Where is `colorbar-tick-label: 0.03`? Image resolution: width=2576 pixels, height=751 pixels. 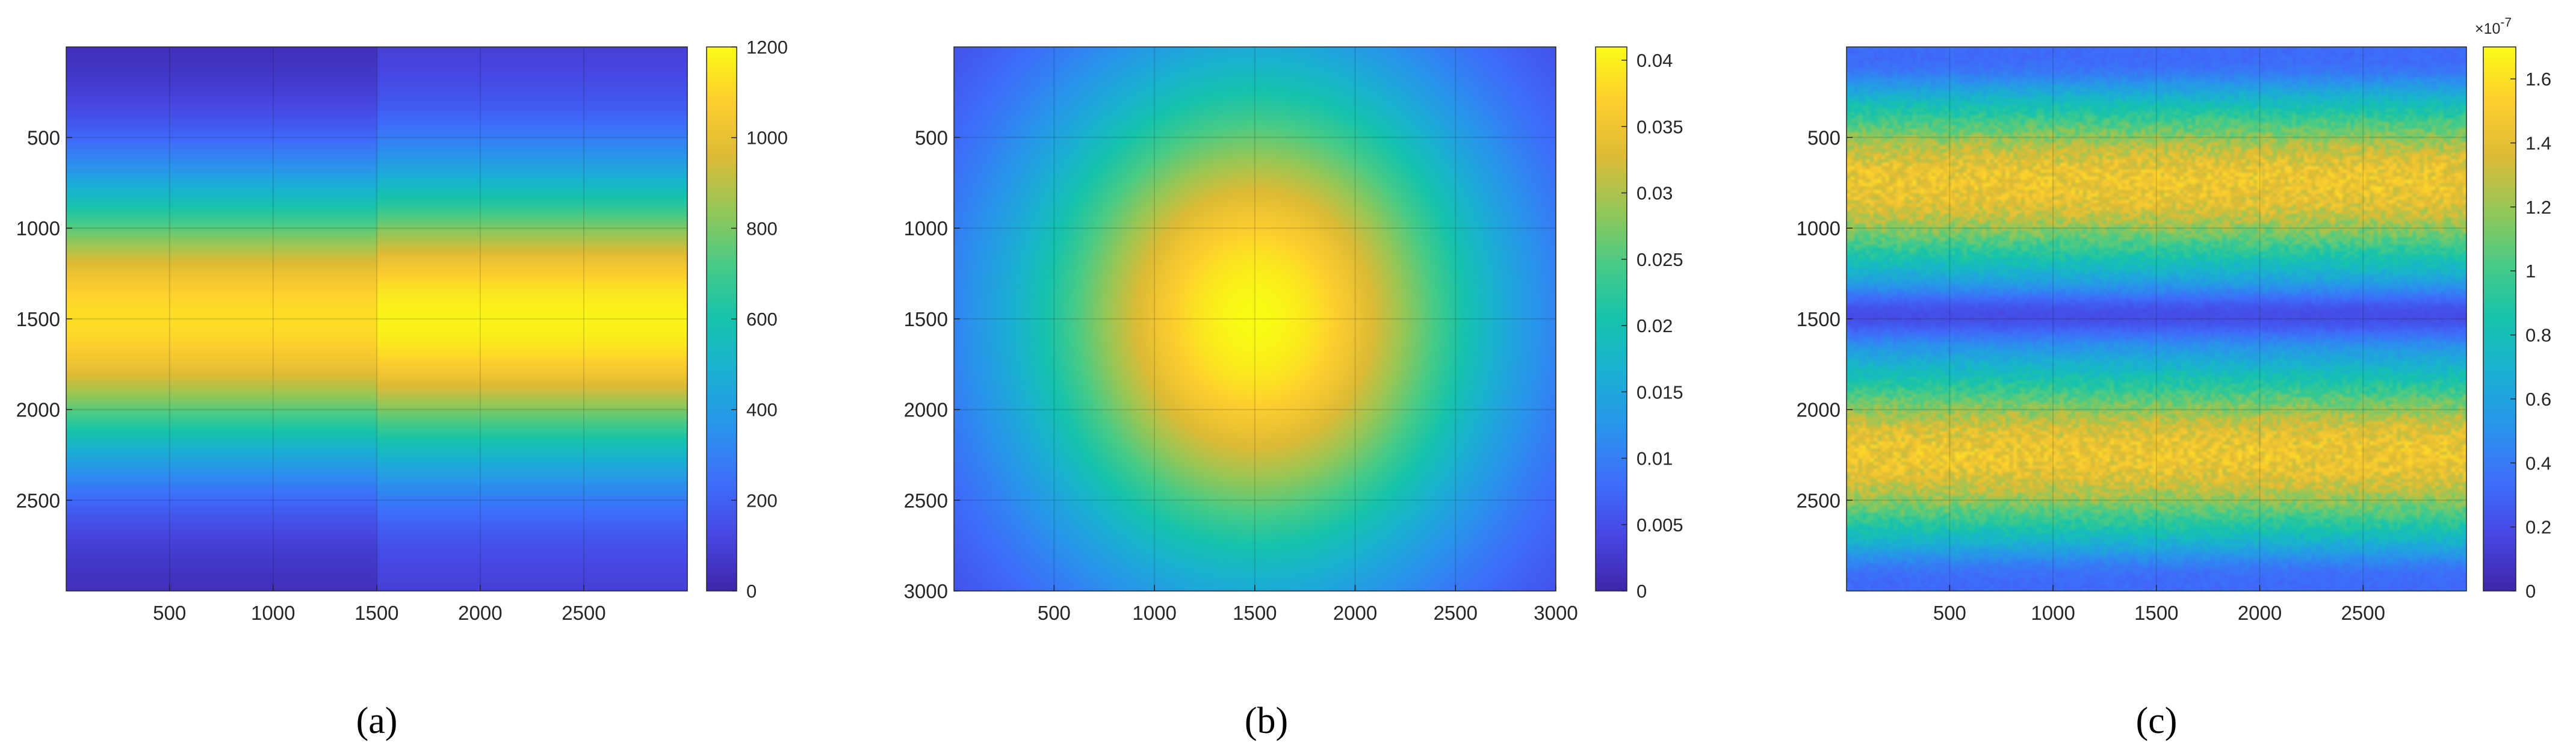 colorbar-tick-label: 0.03 is located at coordinates (1654, 193).